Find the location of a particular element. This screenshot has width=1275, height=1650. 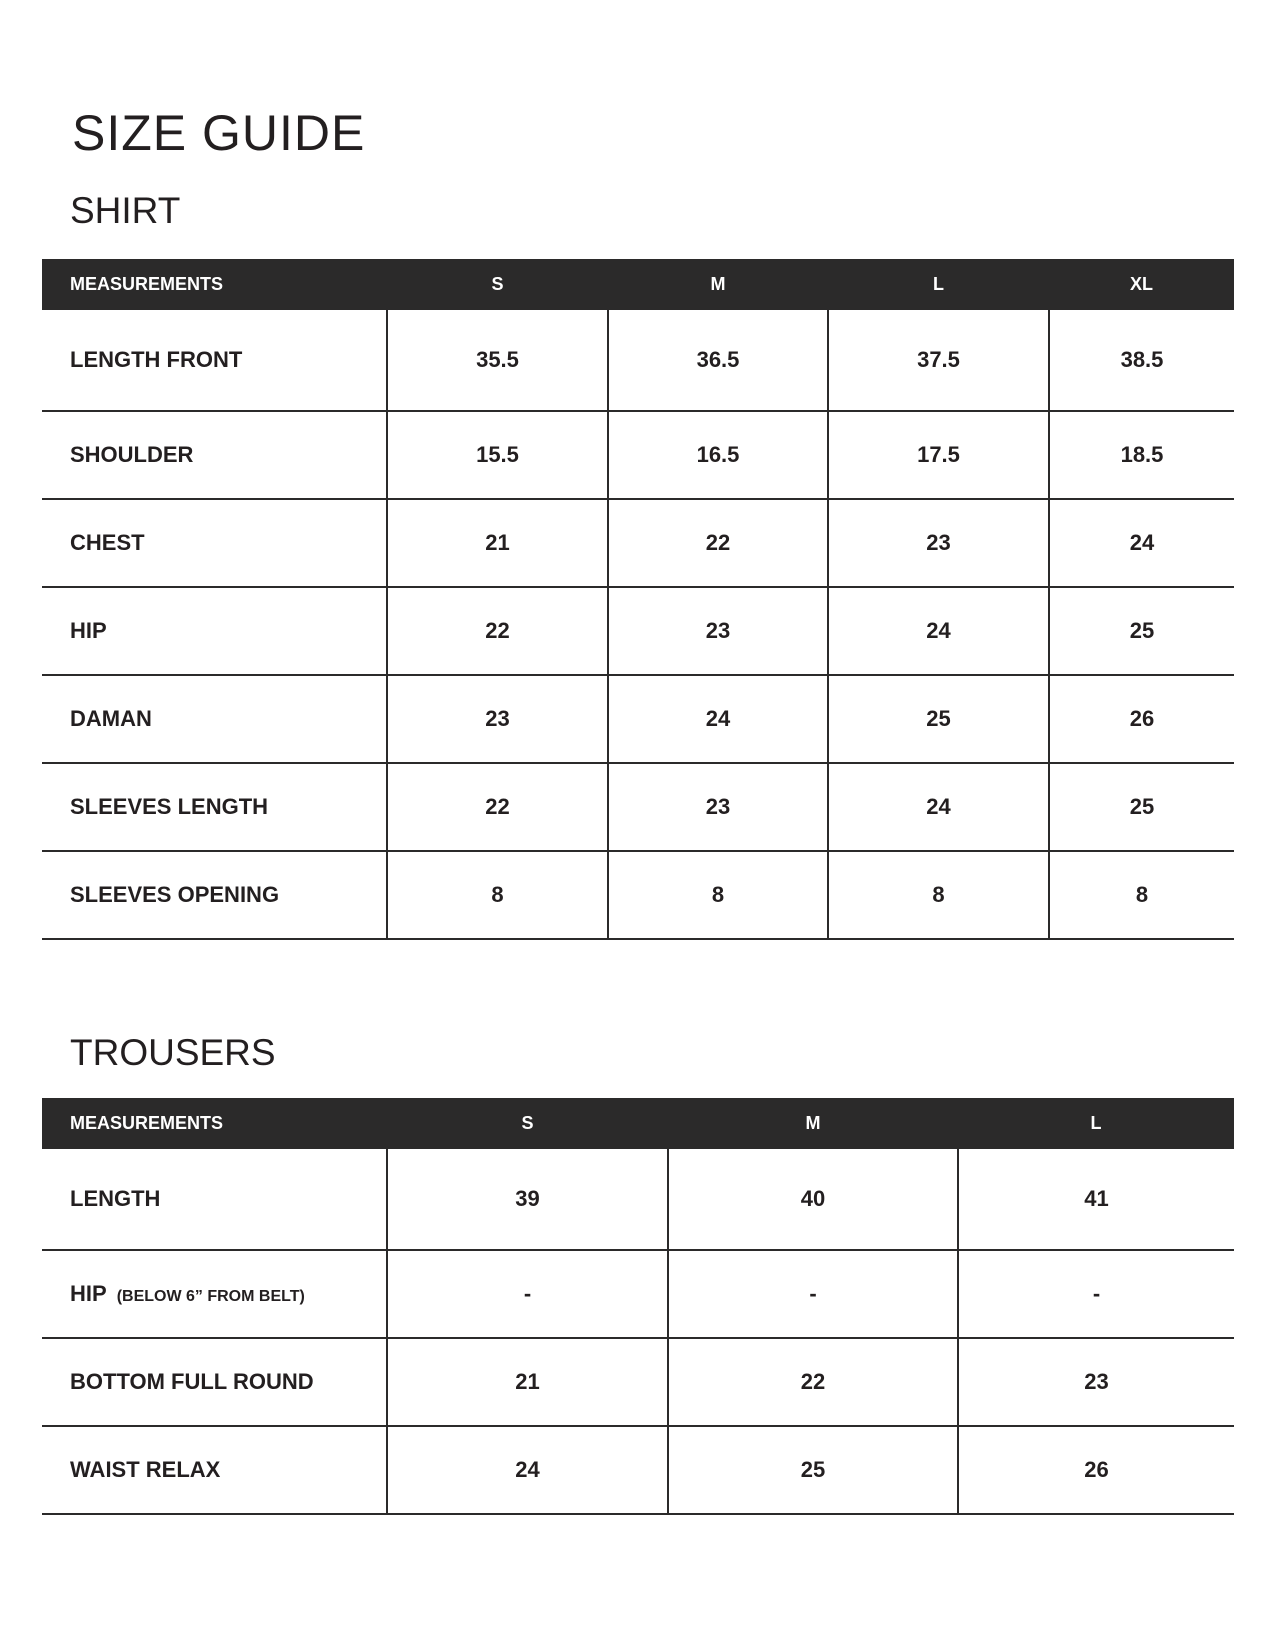

table-row: WAIST RELAX 24 25 26 is located at coordinates (638, 1470).